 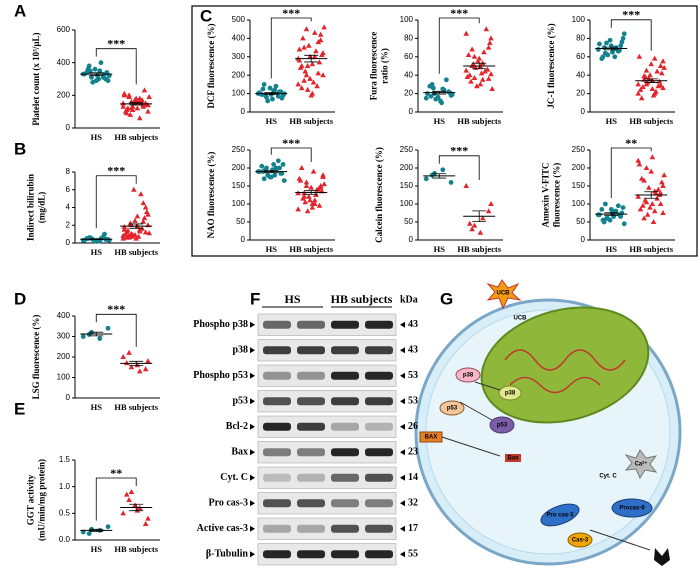 What do you see at coordinates (502, 426) in the screenshot?
I see `diagram-label: p53` at bounding box center [502, 426].